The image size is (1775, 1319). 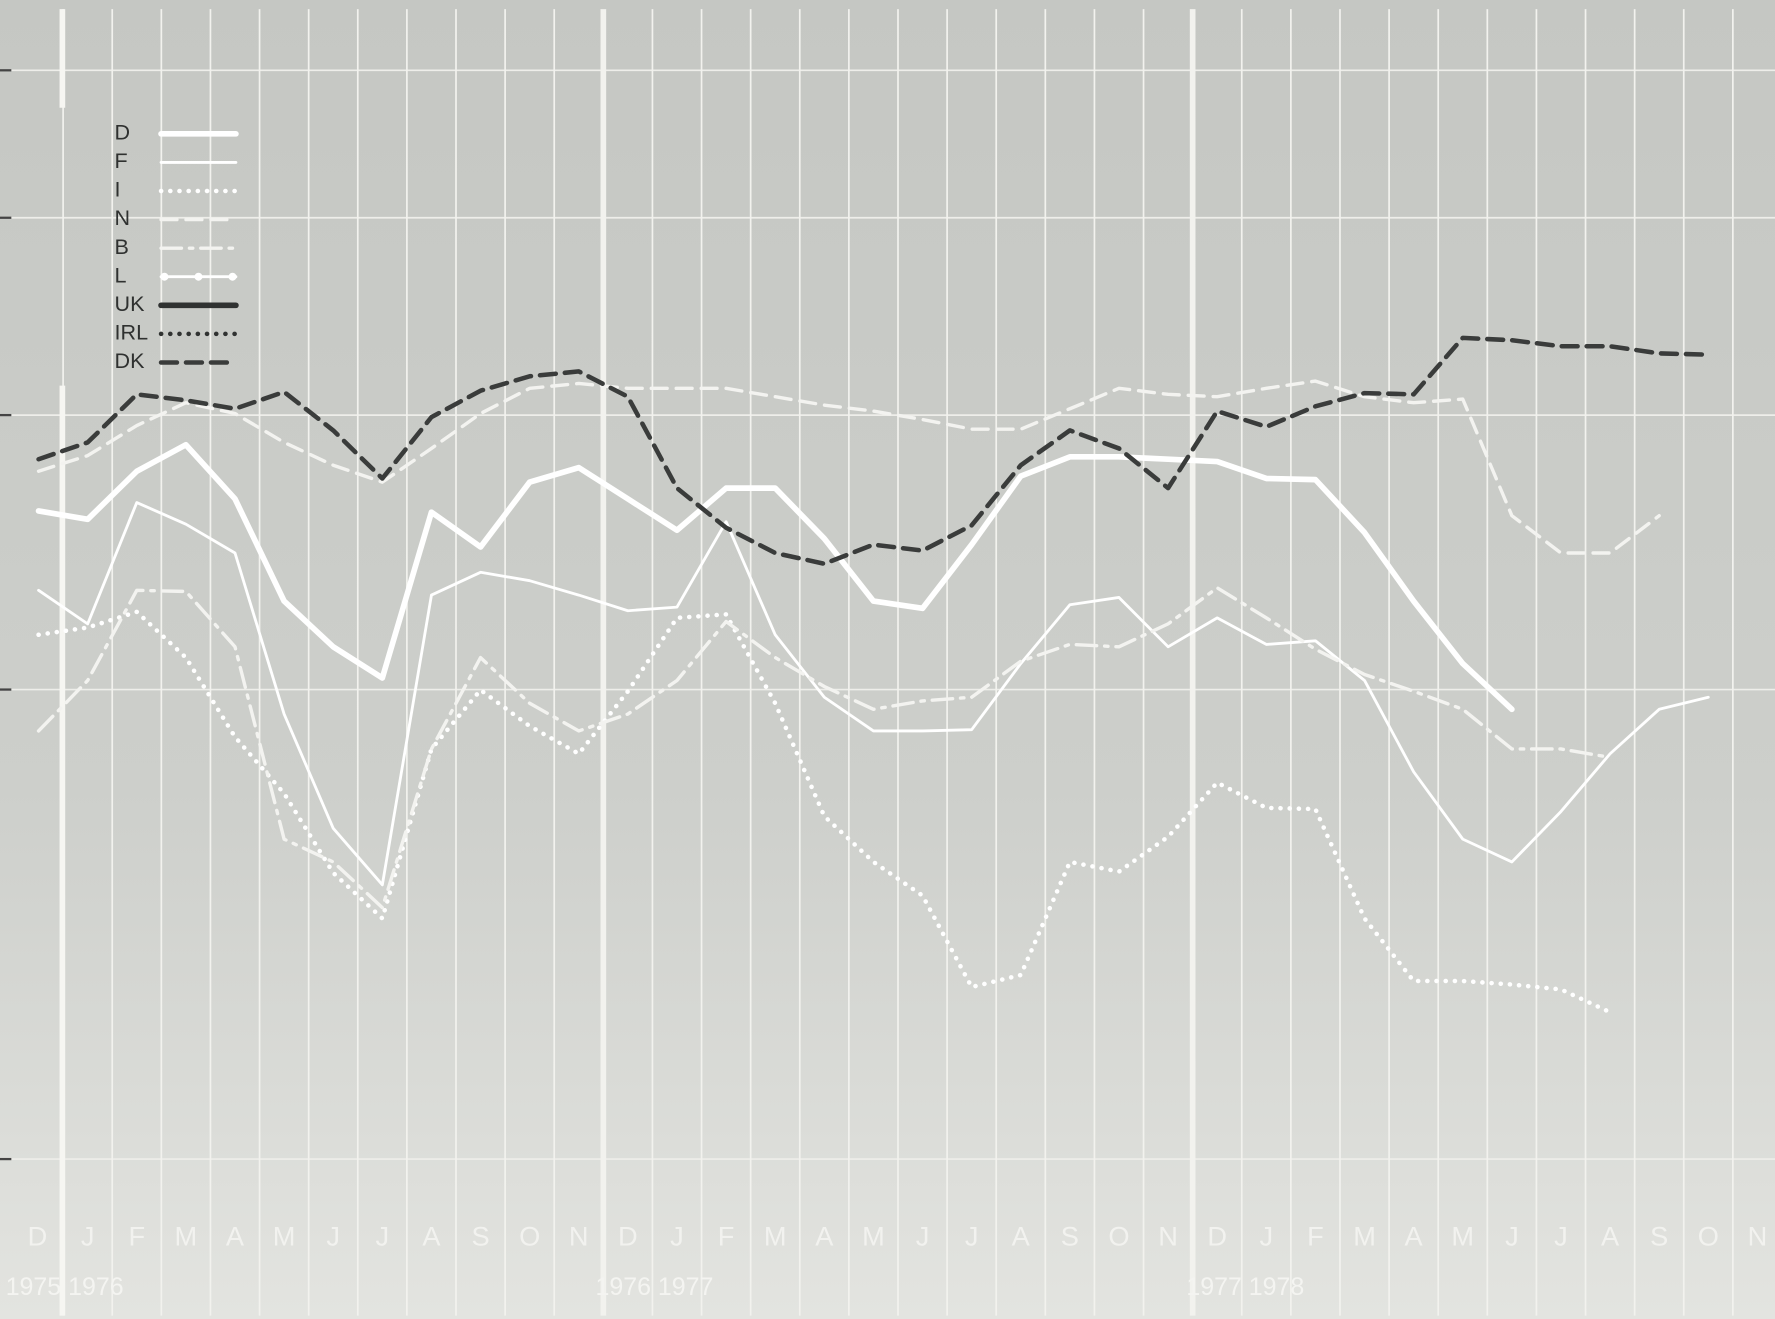 What do you see at coordinates (121, 275) in the screenshot?
I see `legend-label: L` at bounding box center [121, 275].